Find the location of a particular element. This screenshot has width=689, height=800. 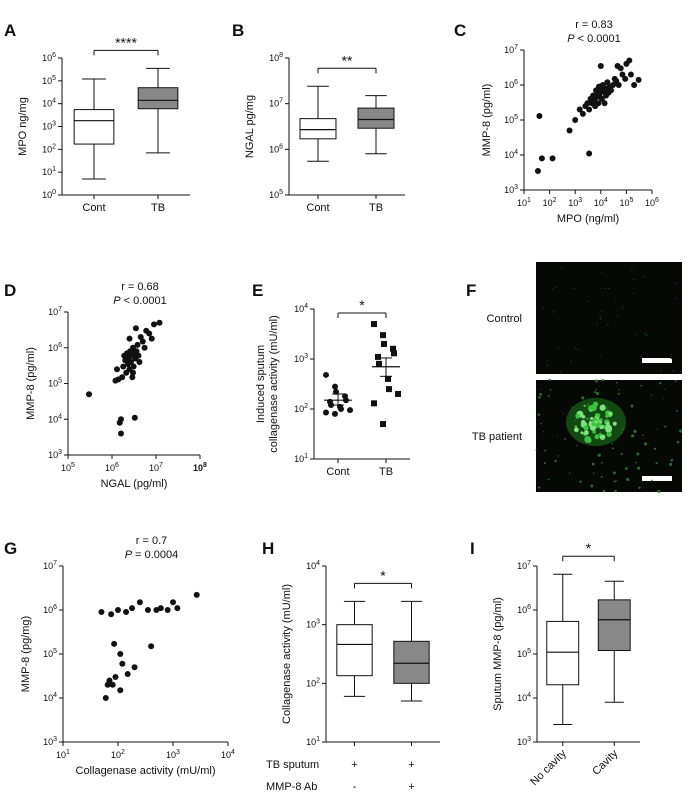

y-axis-label: MMP-8 (pg/ml) is located at coordinates (31, 383).